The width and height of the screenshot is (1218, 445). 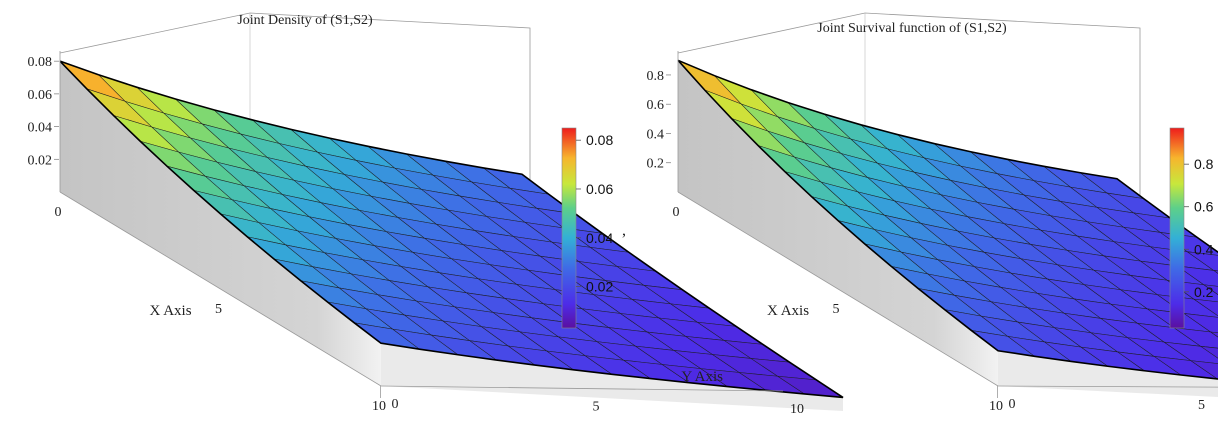 What do you see at coordinates (40, 128) in the screenshot?
I see `z-tick-label: 0.04` at bounding box center [40, 128].